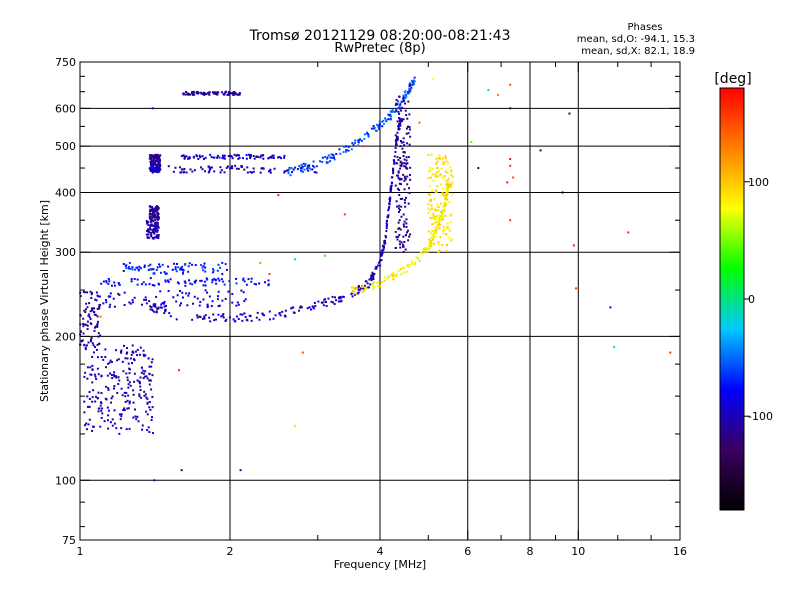  What do you see at coordinates (467, 551) in the screenshot?
I see `x-tick-label: 6` at bounding box center [467, 551].